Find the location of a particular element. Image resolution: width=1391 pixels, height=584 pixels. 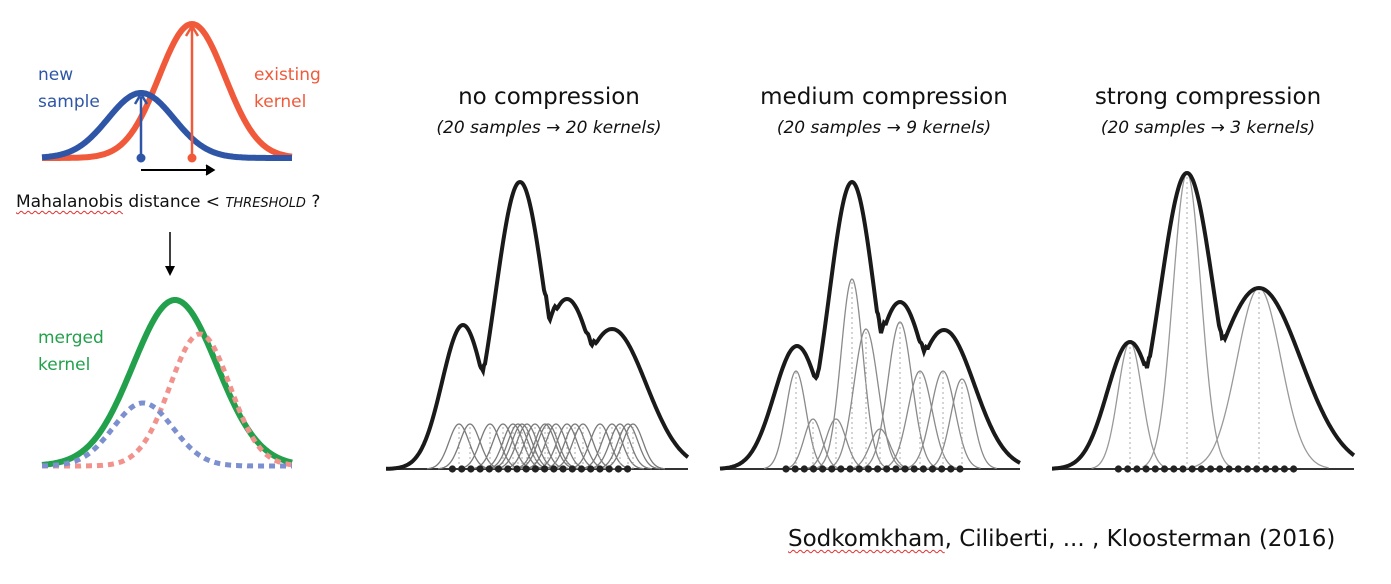

panel-title-medium-compression: medium compression is located at coordinates (884, 97).